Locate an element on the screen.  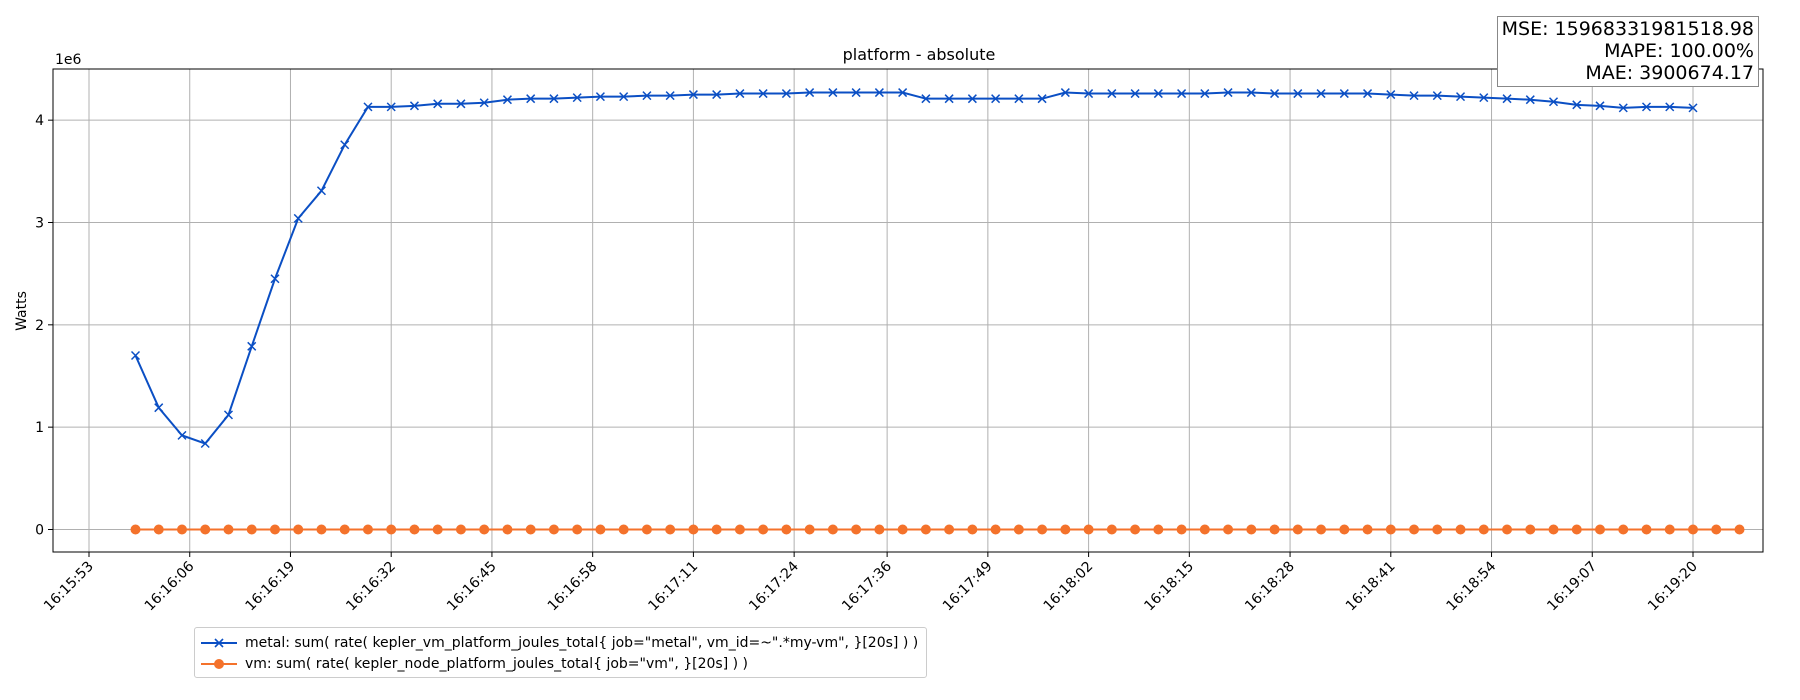
x-tick-label: 16:18:54 is located at coordinates (1472, 586).